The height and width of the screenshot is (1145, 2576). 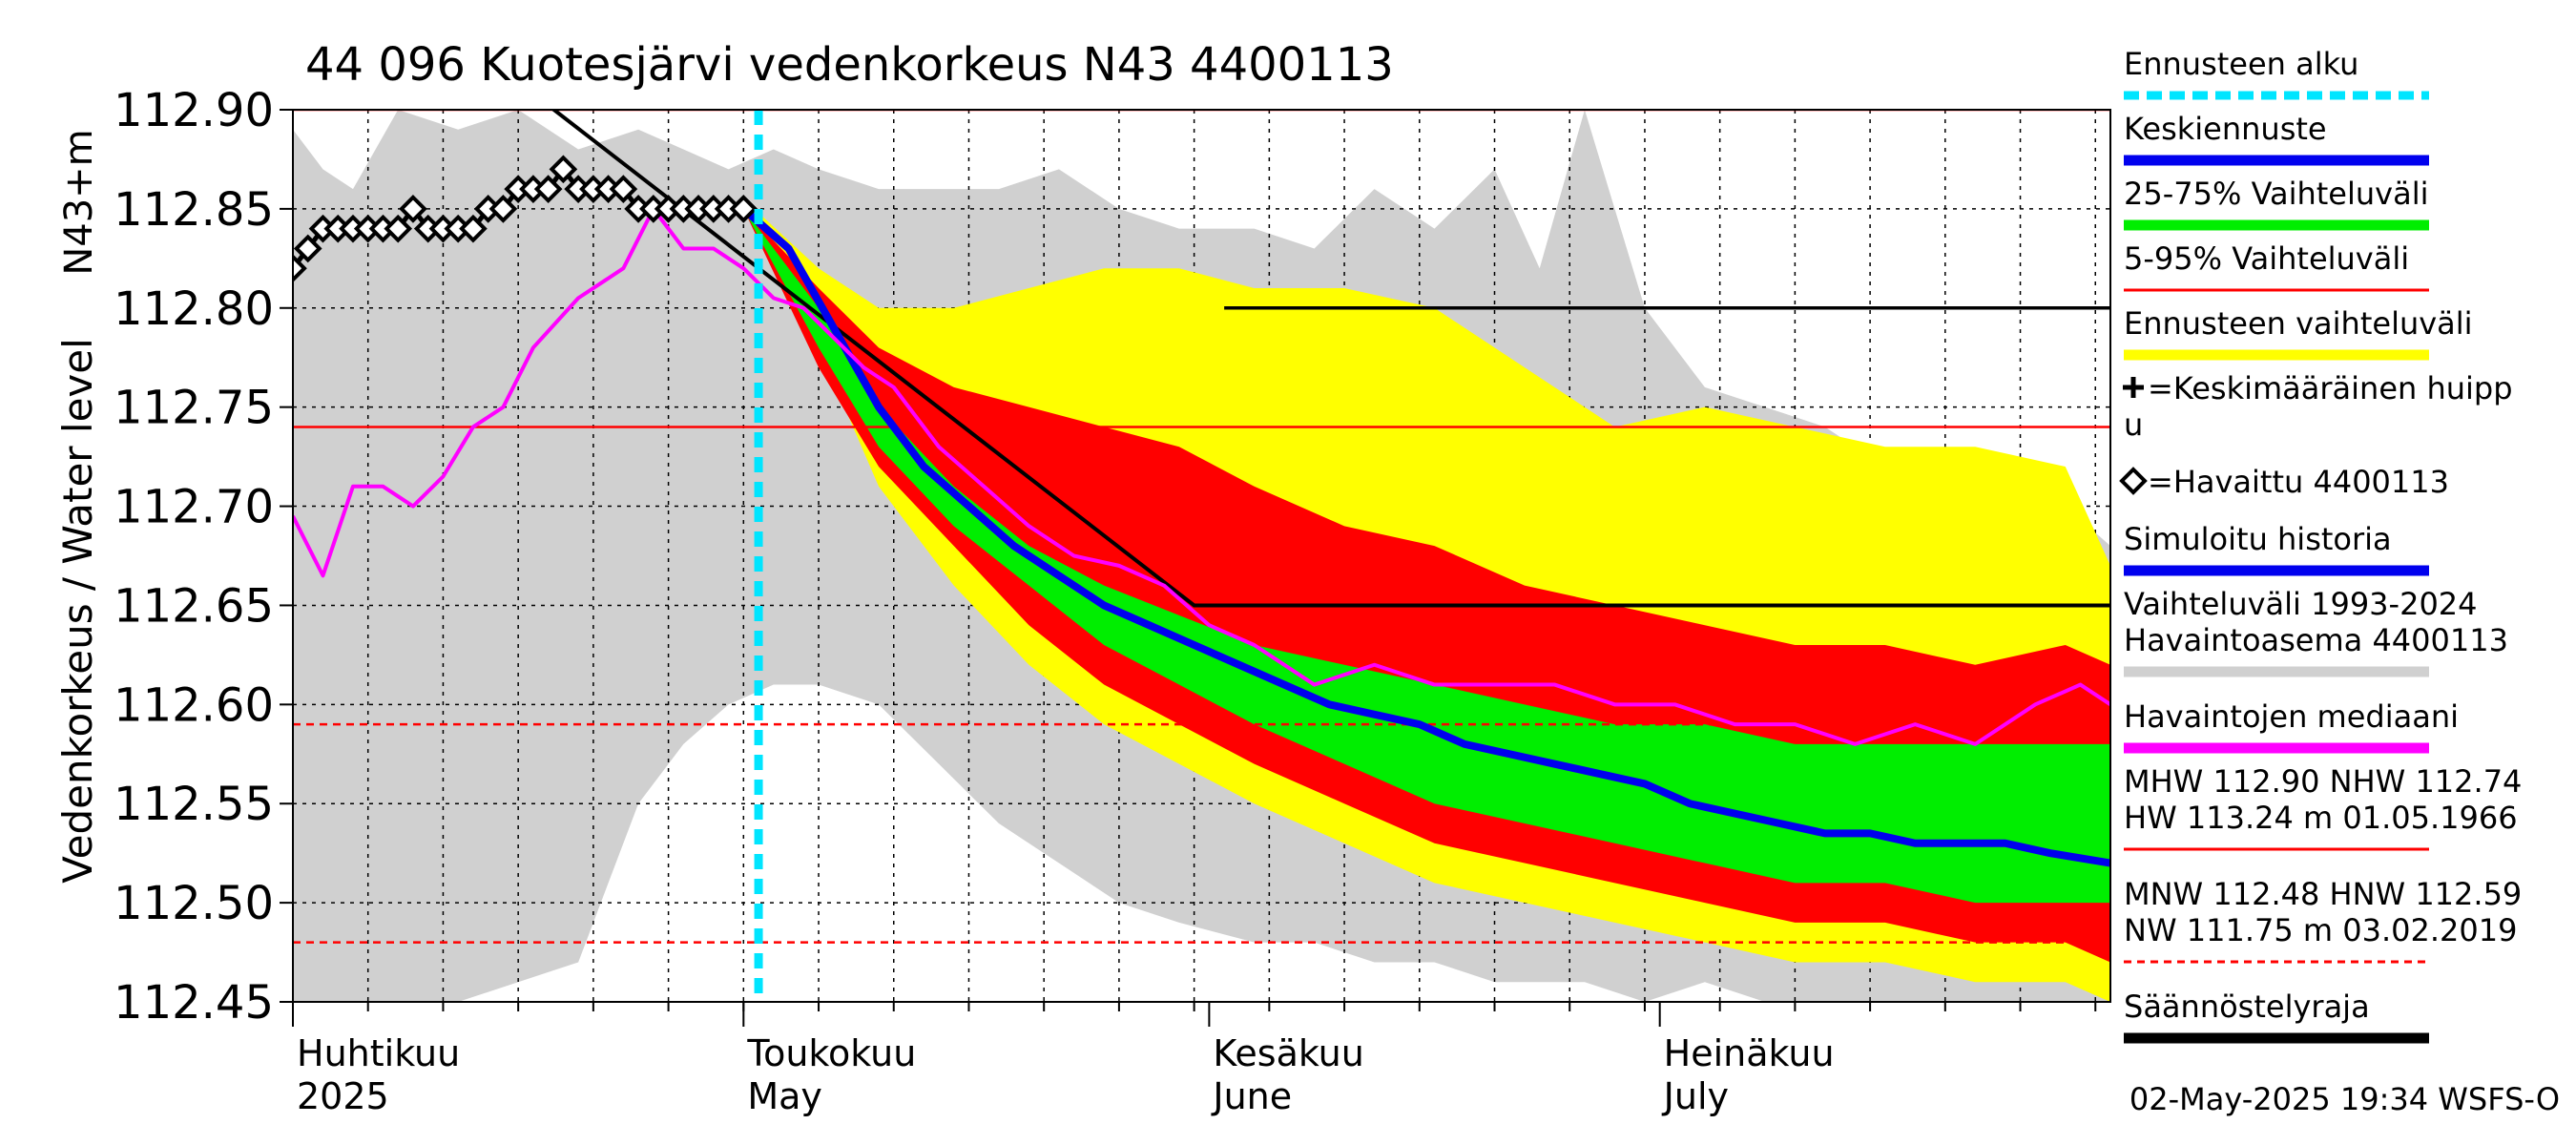 What do you see at coordinates (2321, 818) in the screenshot?
I see `legend-label-line2: HW 113.24 m 01.05.1966` at bounding box center [2321, 818].